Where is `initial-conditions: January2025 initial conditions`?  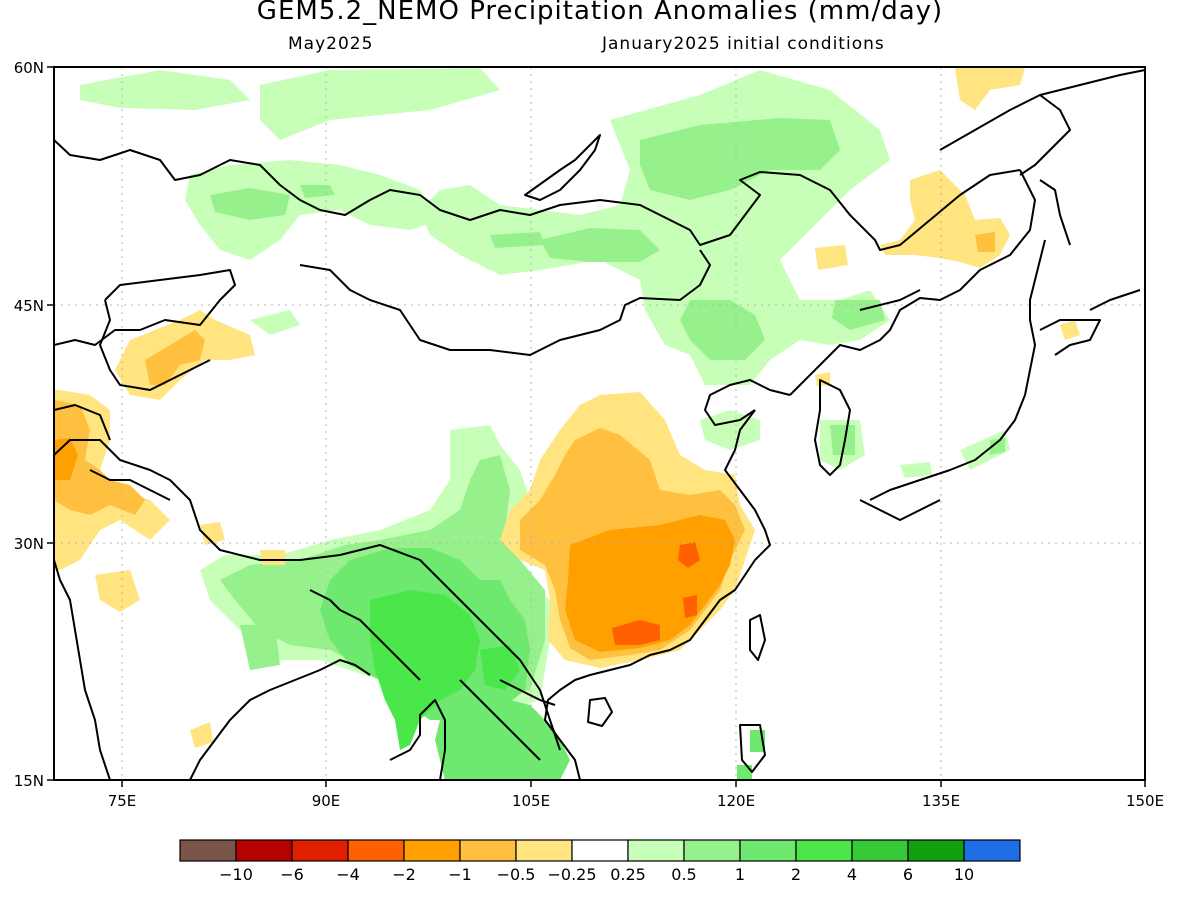 initial-conditions: January2025 initial conditions is located at coordinates (743, 44).